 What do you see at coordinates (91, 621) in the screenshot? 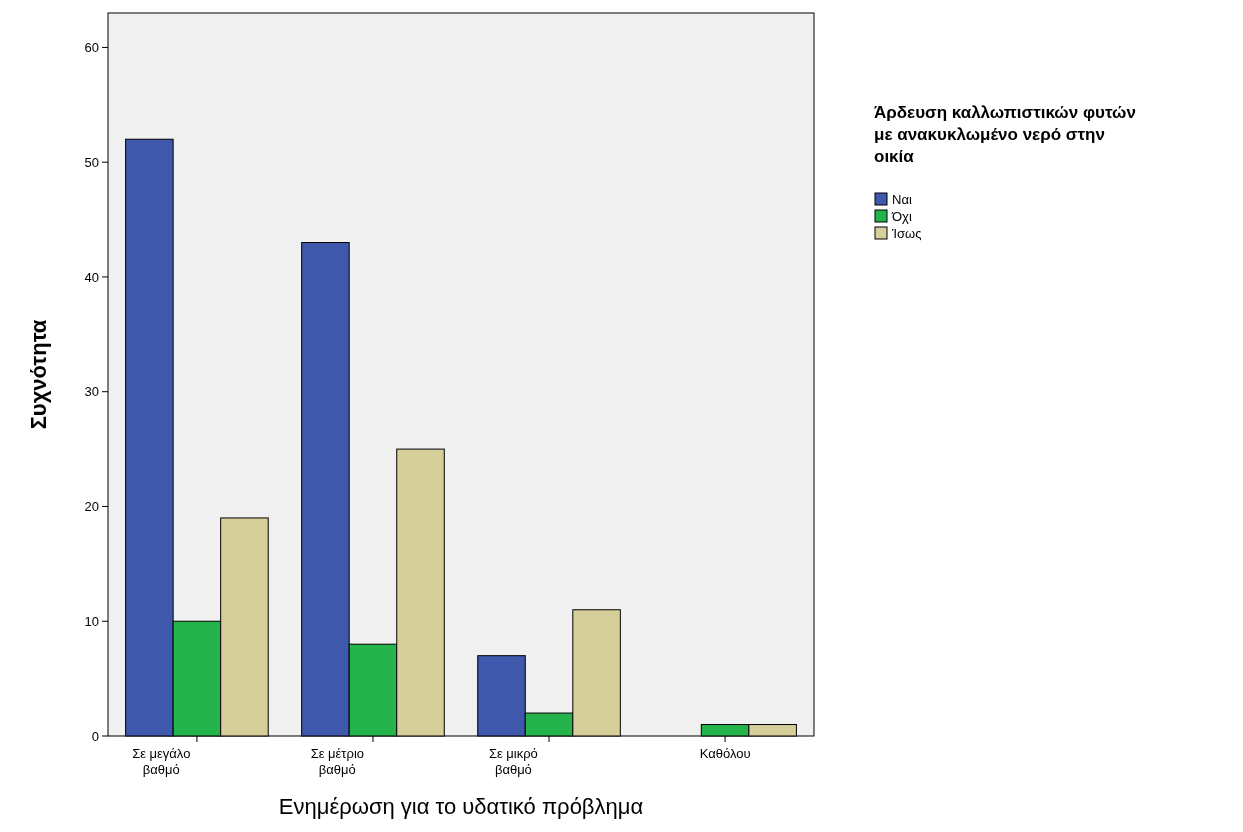
I see `y-tick-label: 10` at bounding box center [91, 621].